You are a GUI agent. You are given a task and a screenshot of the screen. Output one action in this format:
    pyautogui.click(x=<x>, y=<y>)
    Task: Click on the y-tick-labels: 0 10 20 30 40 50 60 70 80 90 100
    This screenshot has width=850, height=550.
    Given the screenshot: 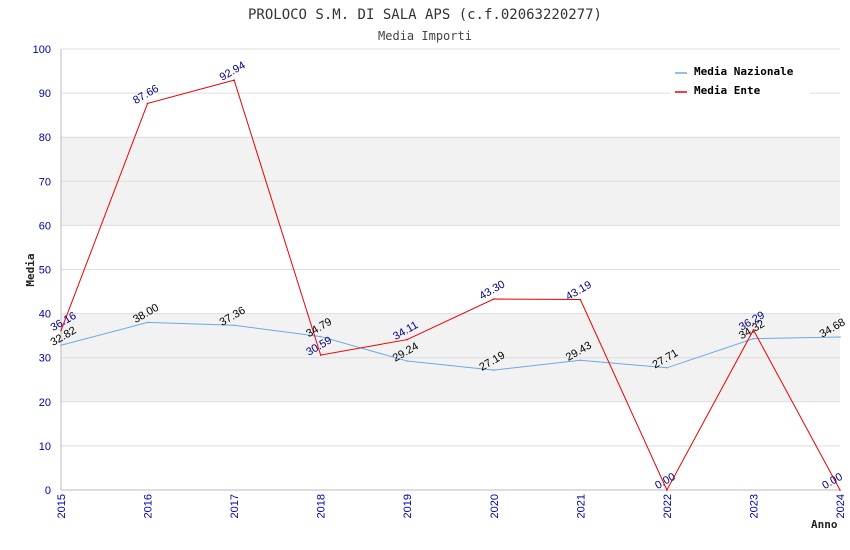 What is the action you would take?
    pyautogui.click(x=42, y=270)
    